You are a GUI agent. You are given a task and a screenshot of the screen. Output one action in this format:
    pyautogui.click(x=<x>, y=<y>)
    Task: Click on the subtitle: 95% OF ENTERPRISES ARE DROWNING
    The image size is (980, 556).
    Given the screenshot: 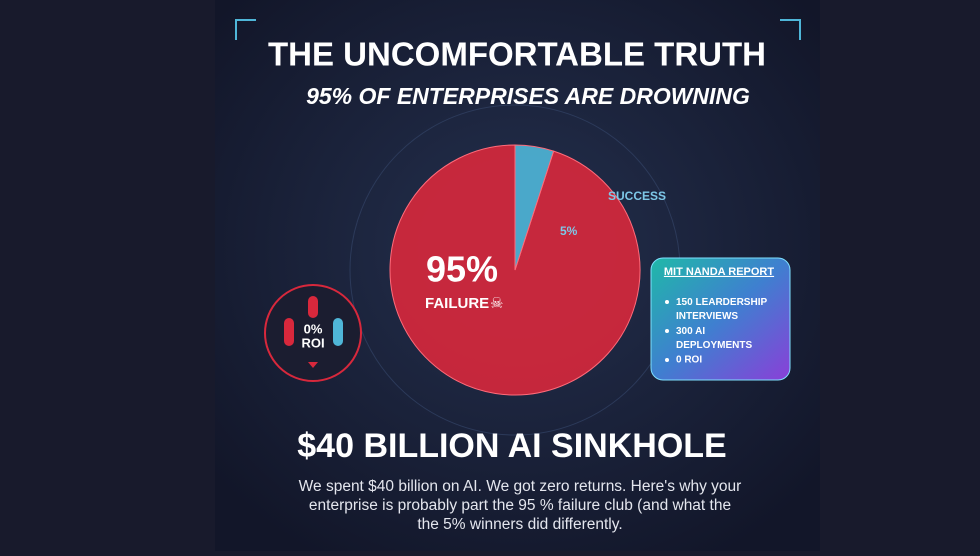 What is the action you would take?
    pyautogui.click(x=528, y=96)
    